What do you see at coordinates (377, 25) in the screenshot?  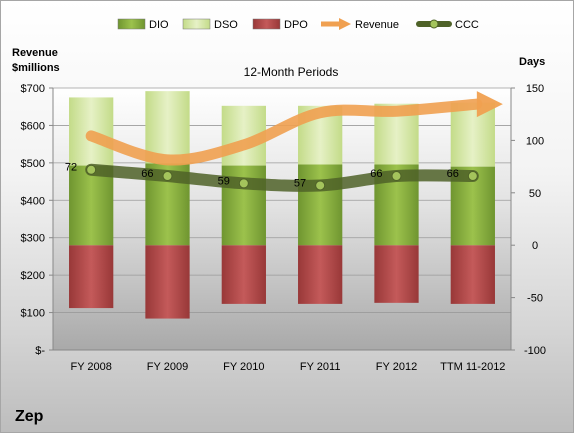 I see `legend-label-revenue: Revenue` at bounding box center [377, 25].